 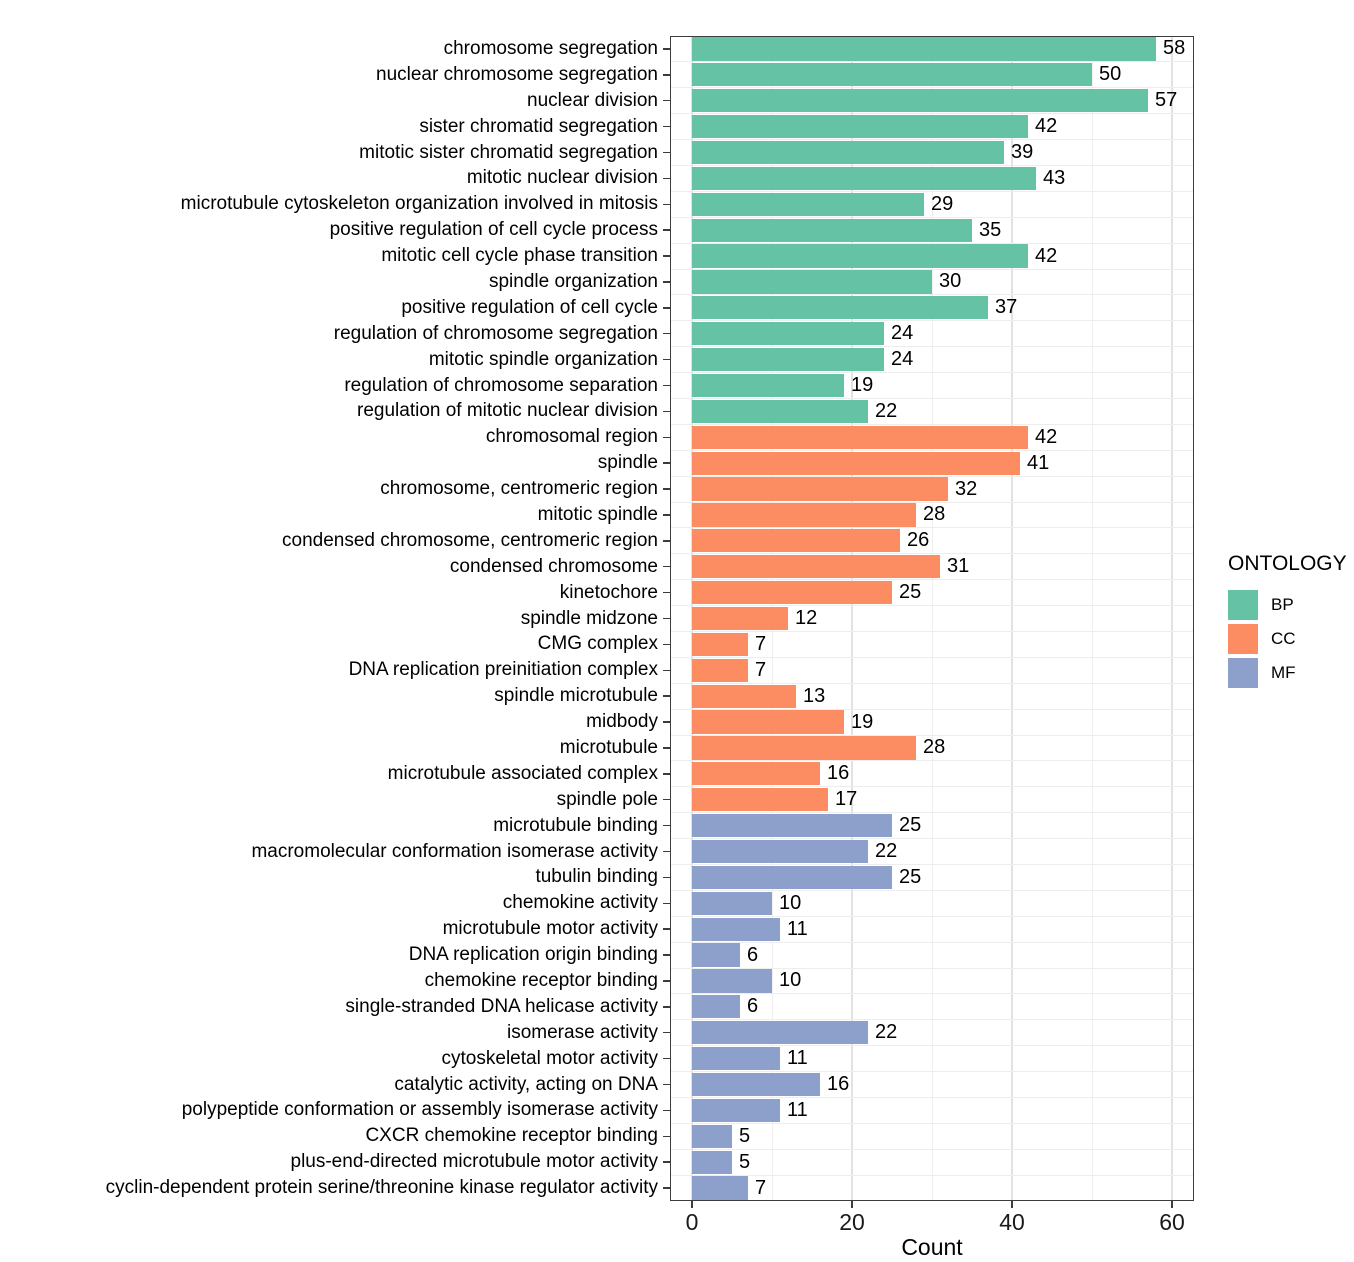 I want to click on x-axis-tick-label: 20, so click(x=852, y=1222).